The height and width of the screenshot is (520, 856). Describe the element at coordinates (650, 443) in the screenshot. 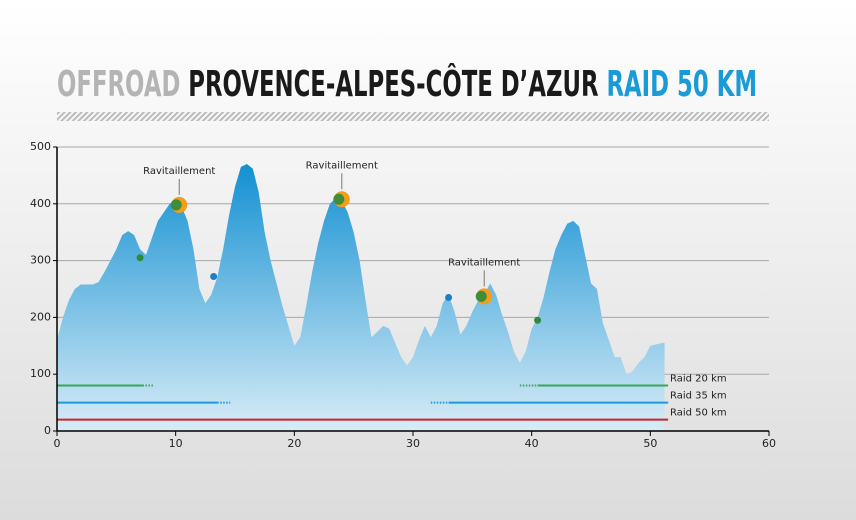

I see `x-tick-label: 50` at that location.